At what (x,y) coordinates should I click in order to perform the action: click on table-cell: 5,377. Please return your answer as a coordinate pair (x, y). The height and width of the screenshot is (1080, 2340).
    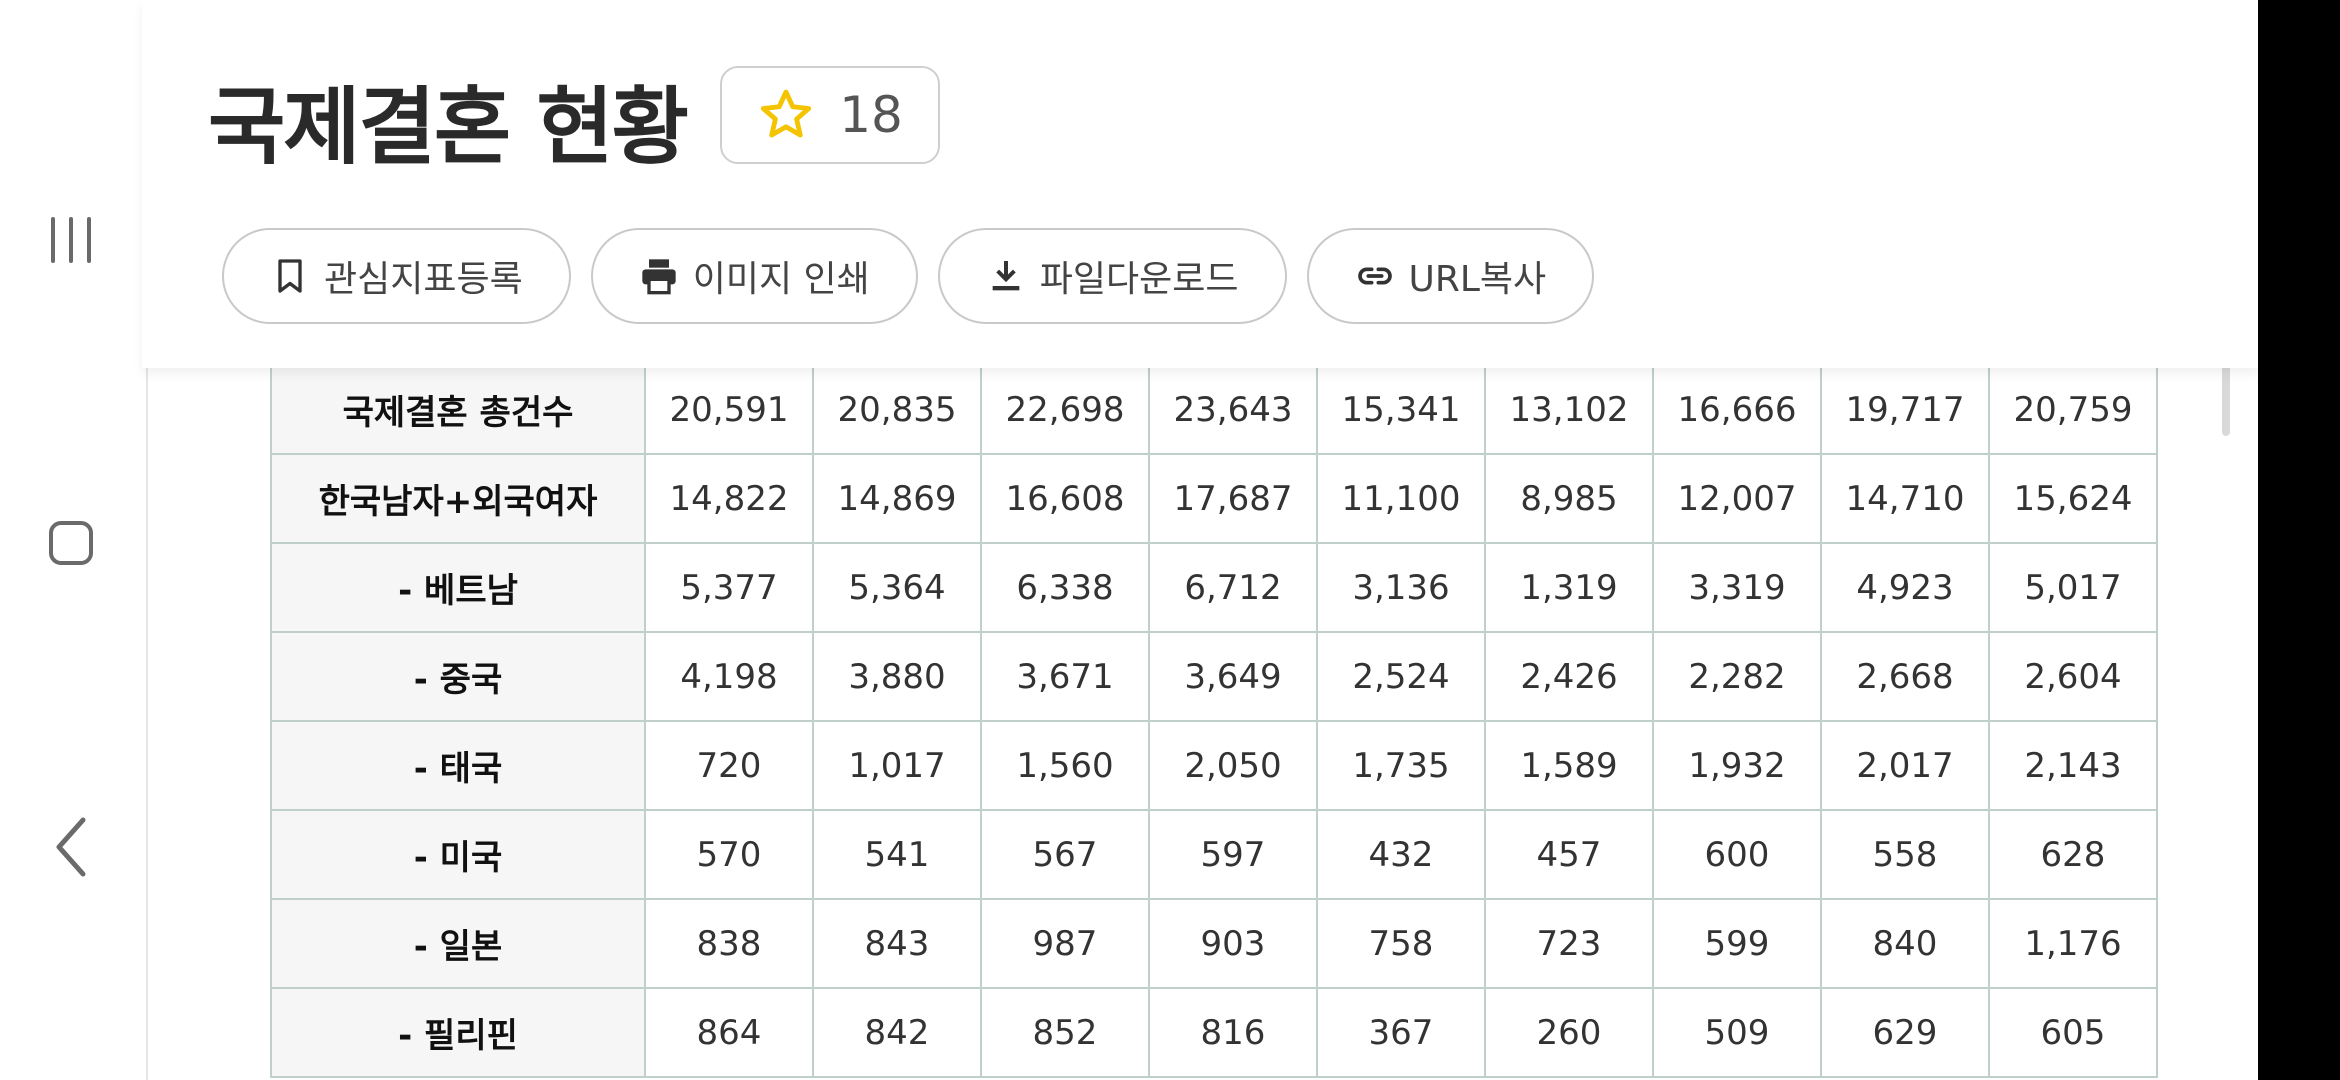
    Looking at the image, I should click on (729, 587).